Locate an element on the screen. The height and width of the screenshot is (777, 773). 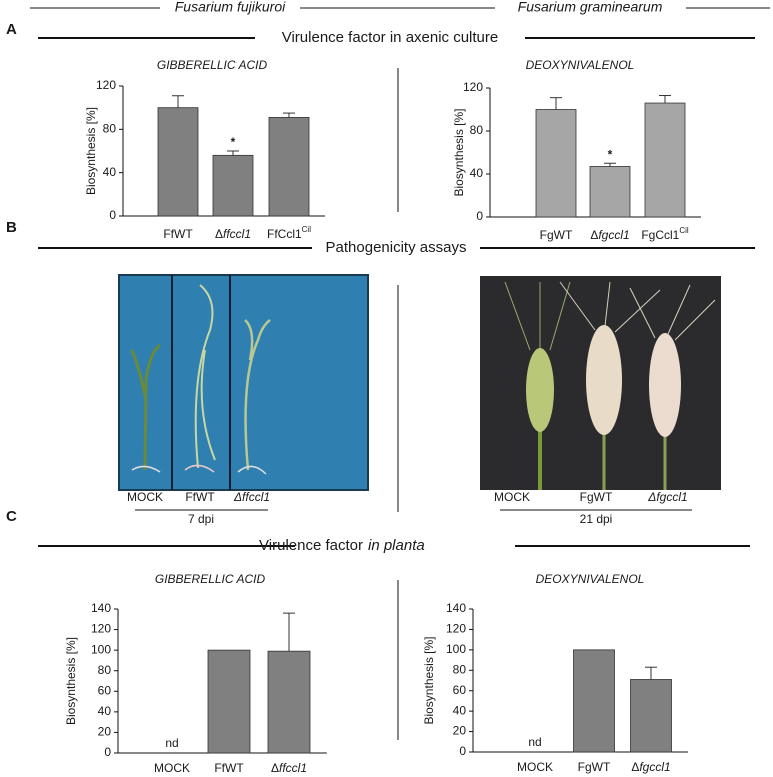
panel-letter: A is located at coordinates (11, 29).